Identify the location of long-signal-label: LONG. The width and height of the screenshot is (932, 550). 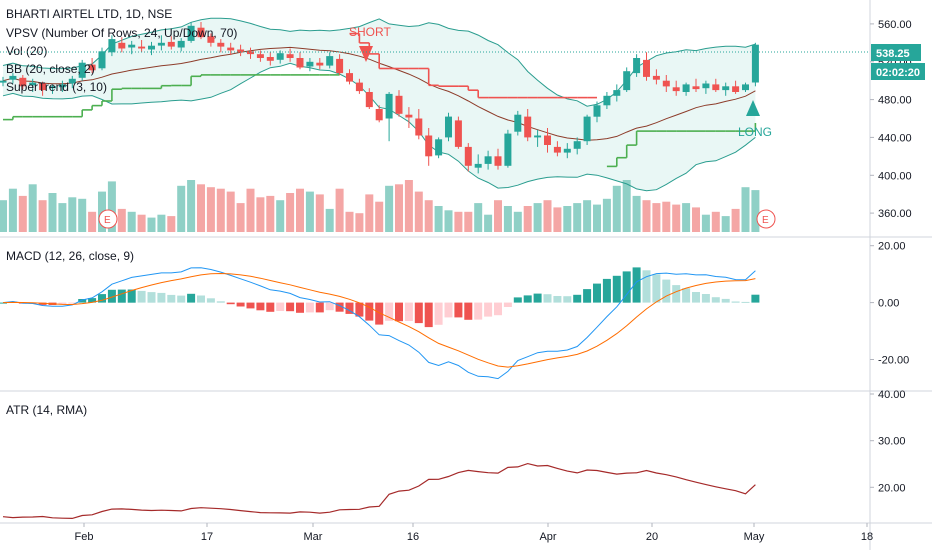
(755, 132).